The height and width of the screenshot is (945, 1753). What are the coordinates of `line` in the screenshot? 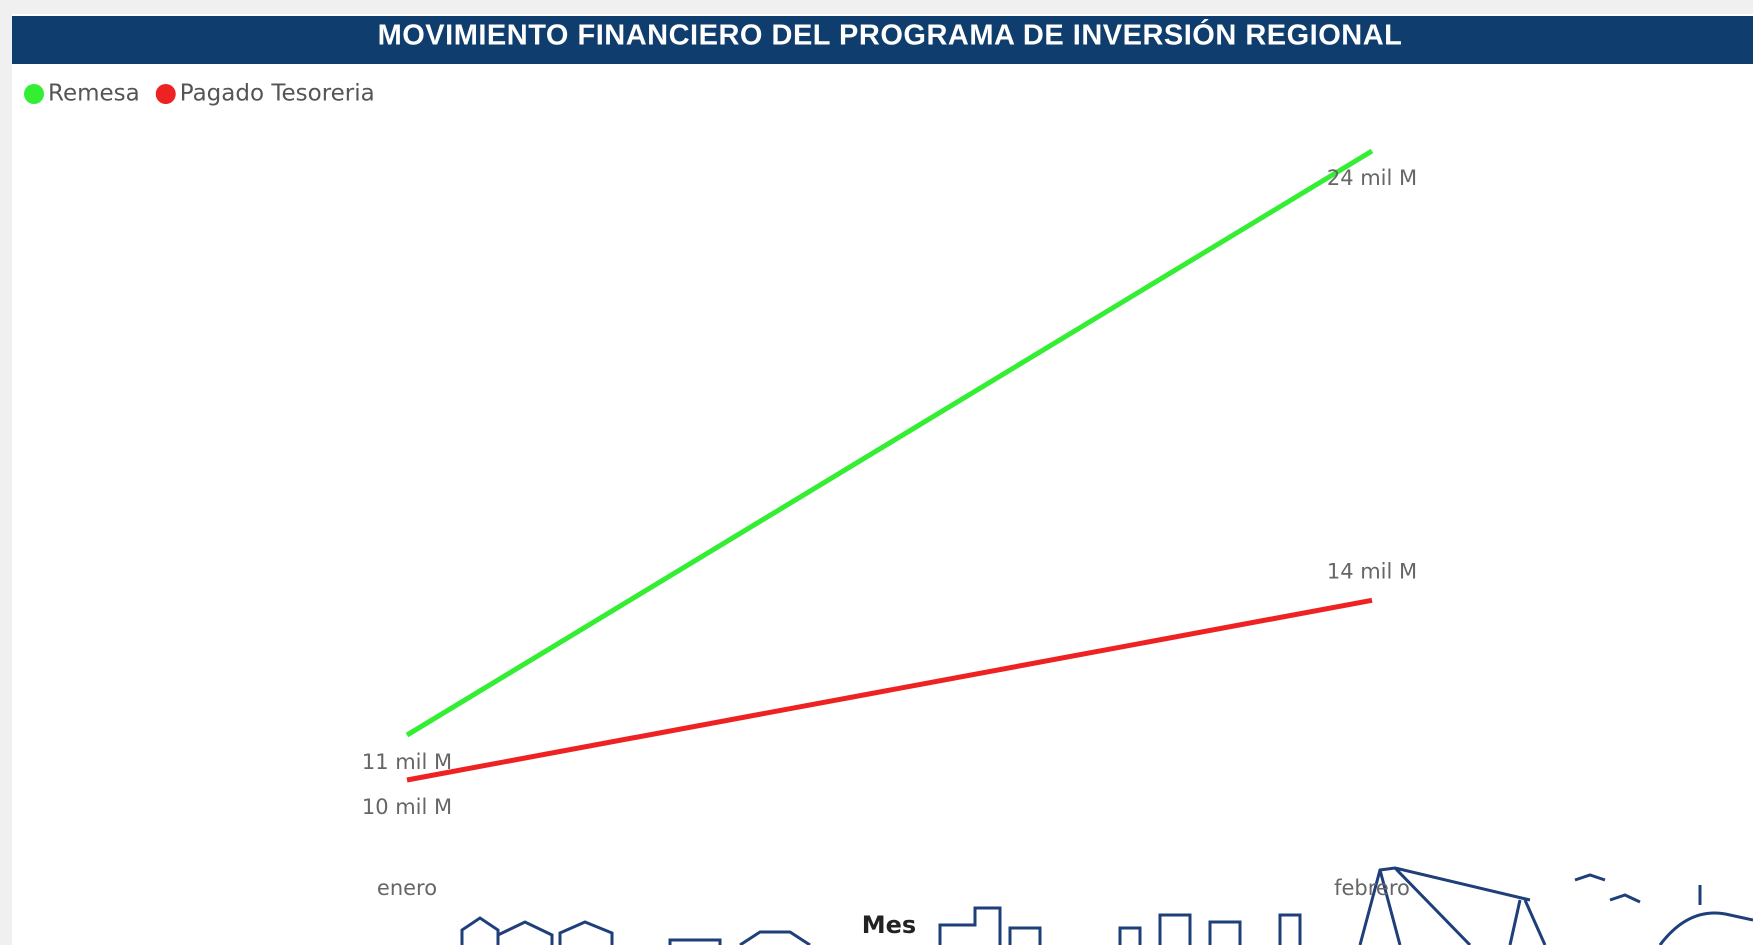 It's located at (889, 690).